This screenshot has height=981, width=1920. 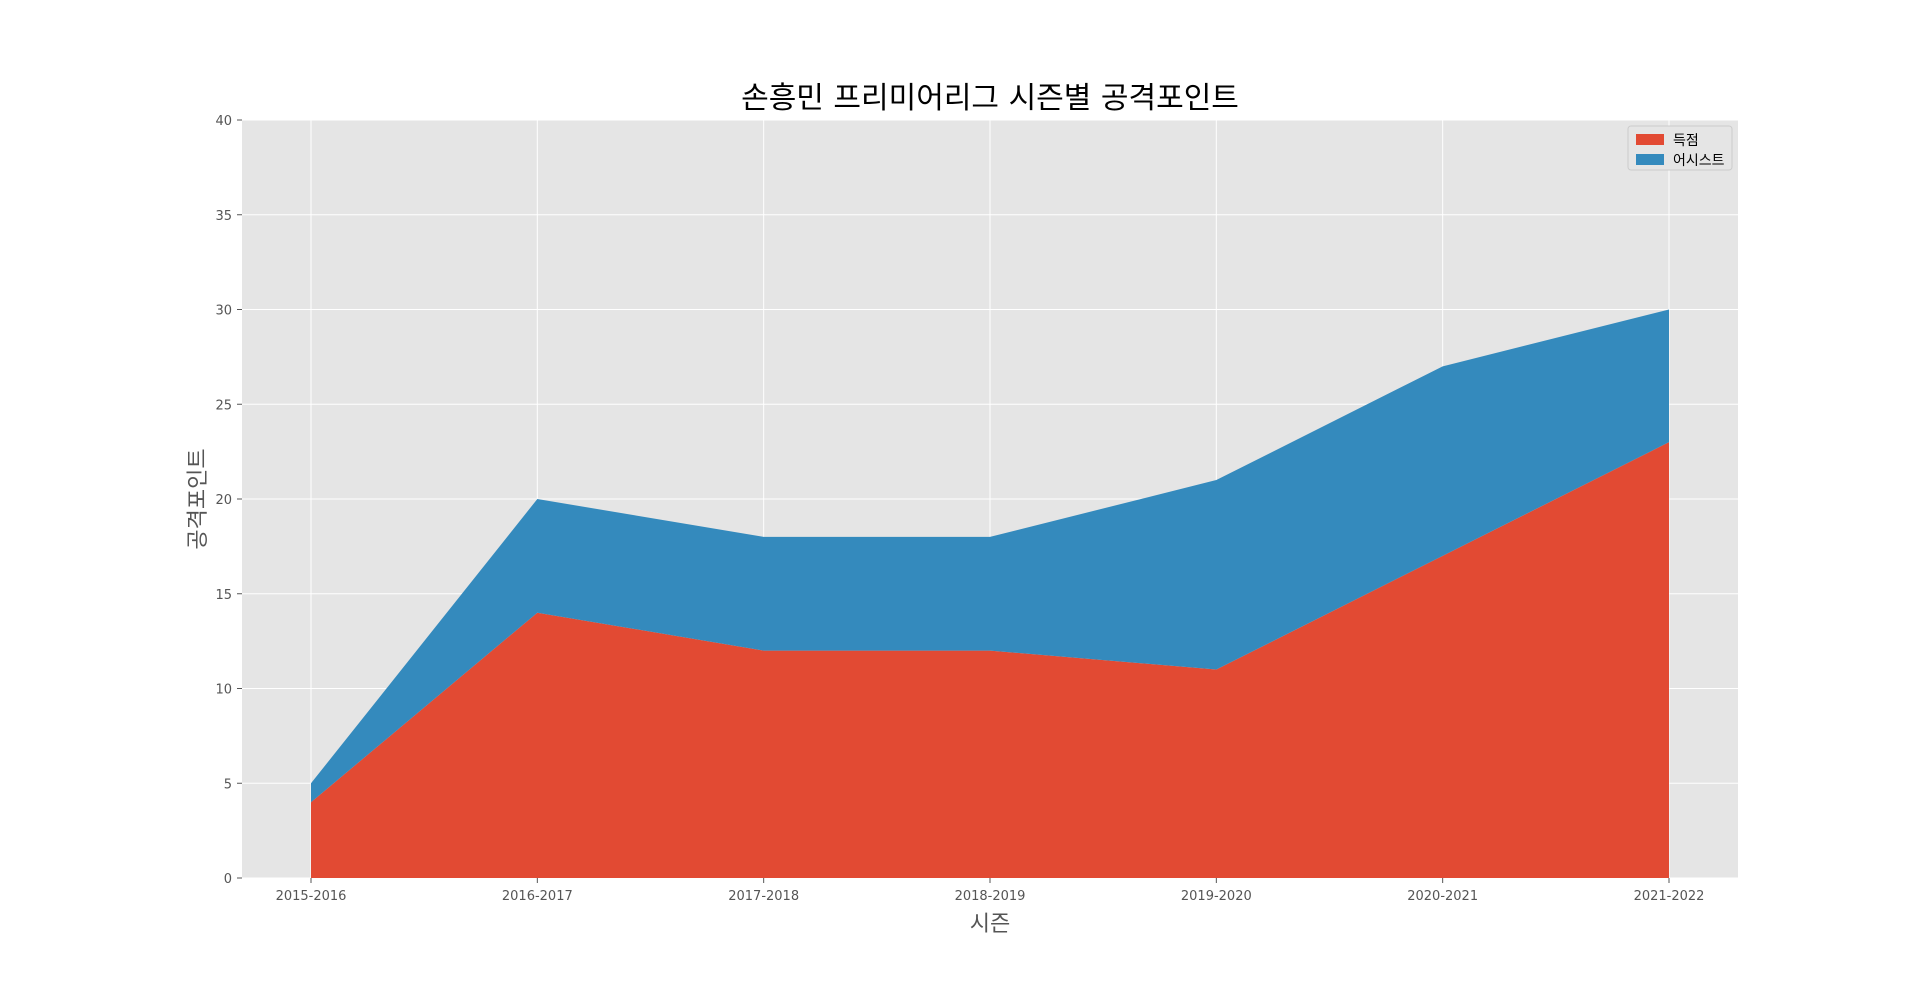 I want to click on y-tick-label: 5, so click(x=228, y=784).